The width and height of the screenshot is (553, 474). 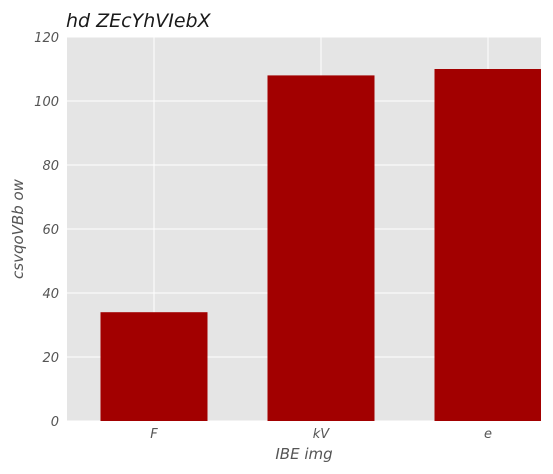 What do you see at coordinates (50, 166) in the screenshot?
I see `y-tick-label: 80` at bounding box center [50, 166].